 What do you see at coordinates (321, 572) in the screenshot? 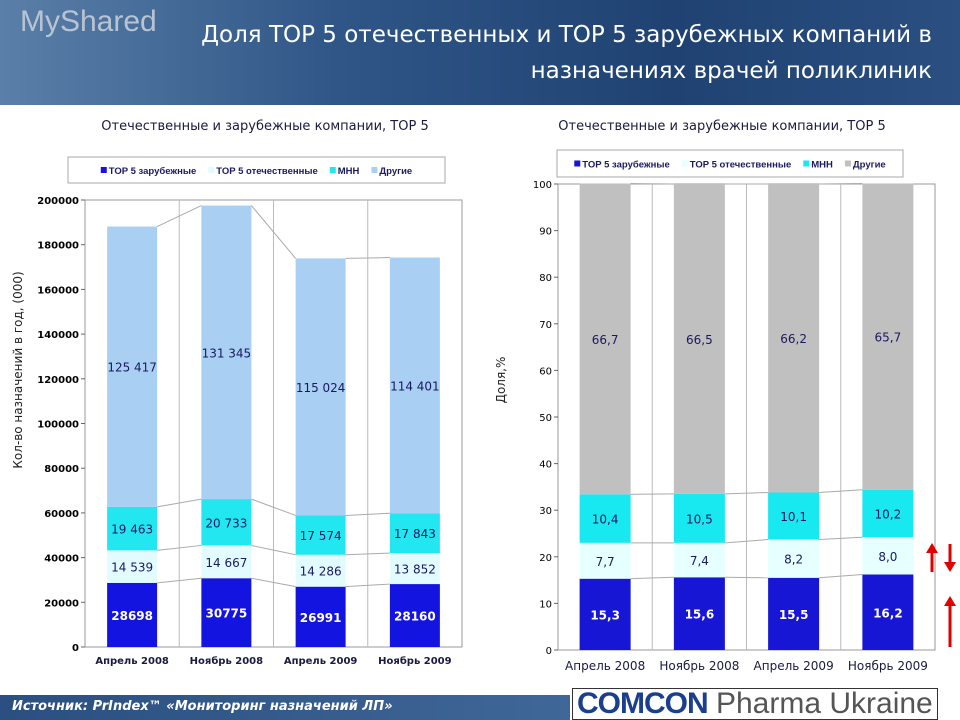
I see `data-label: 14 286` at bounding box center [321, 572].